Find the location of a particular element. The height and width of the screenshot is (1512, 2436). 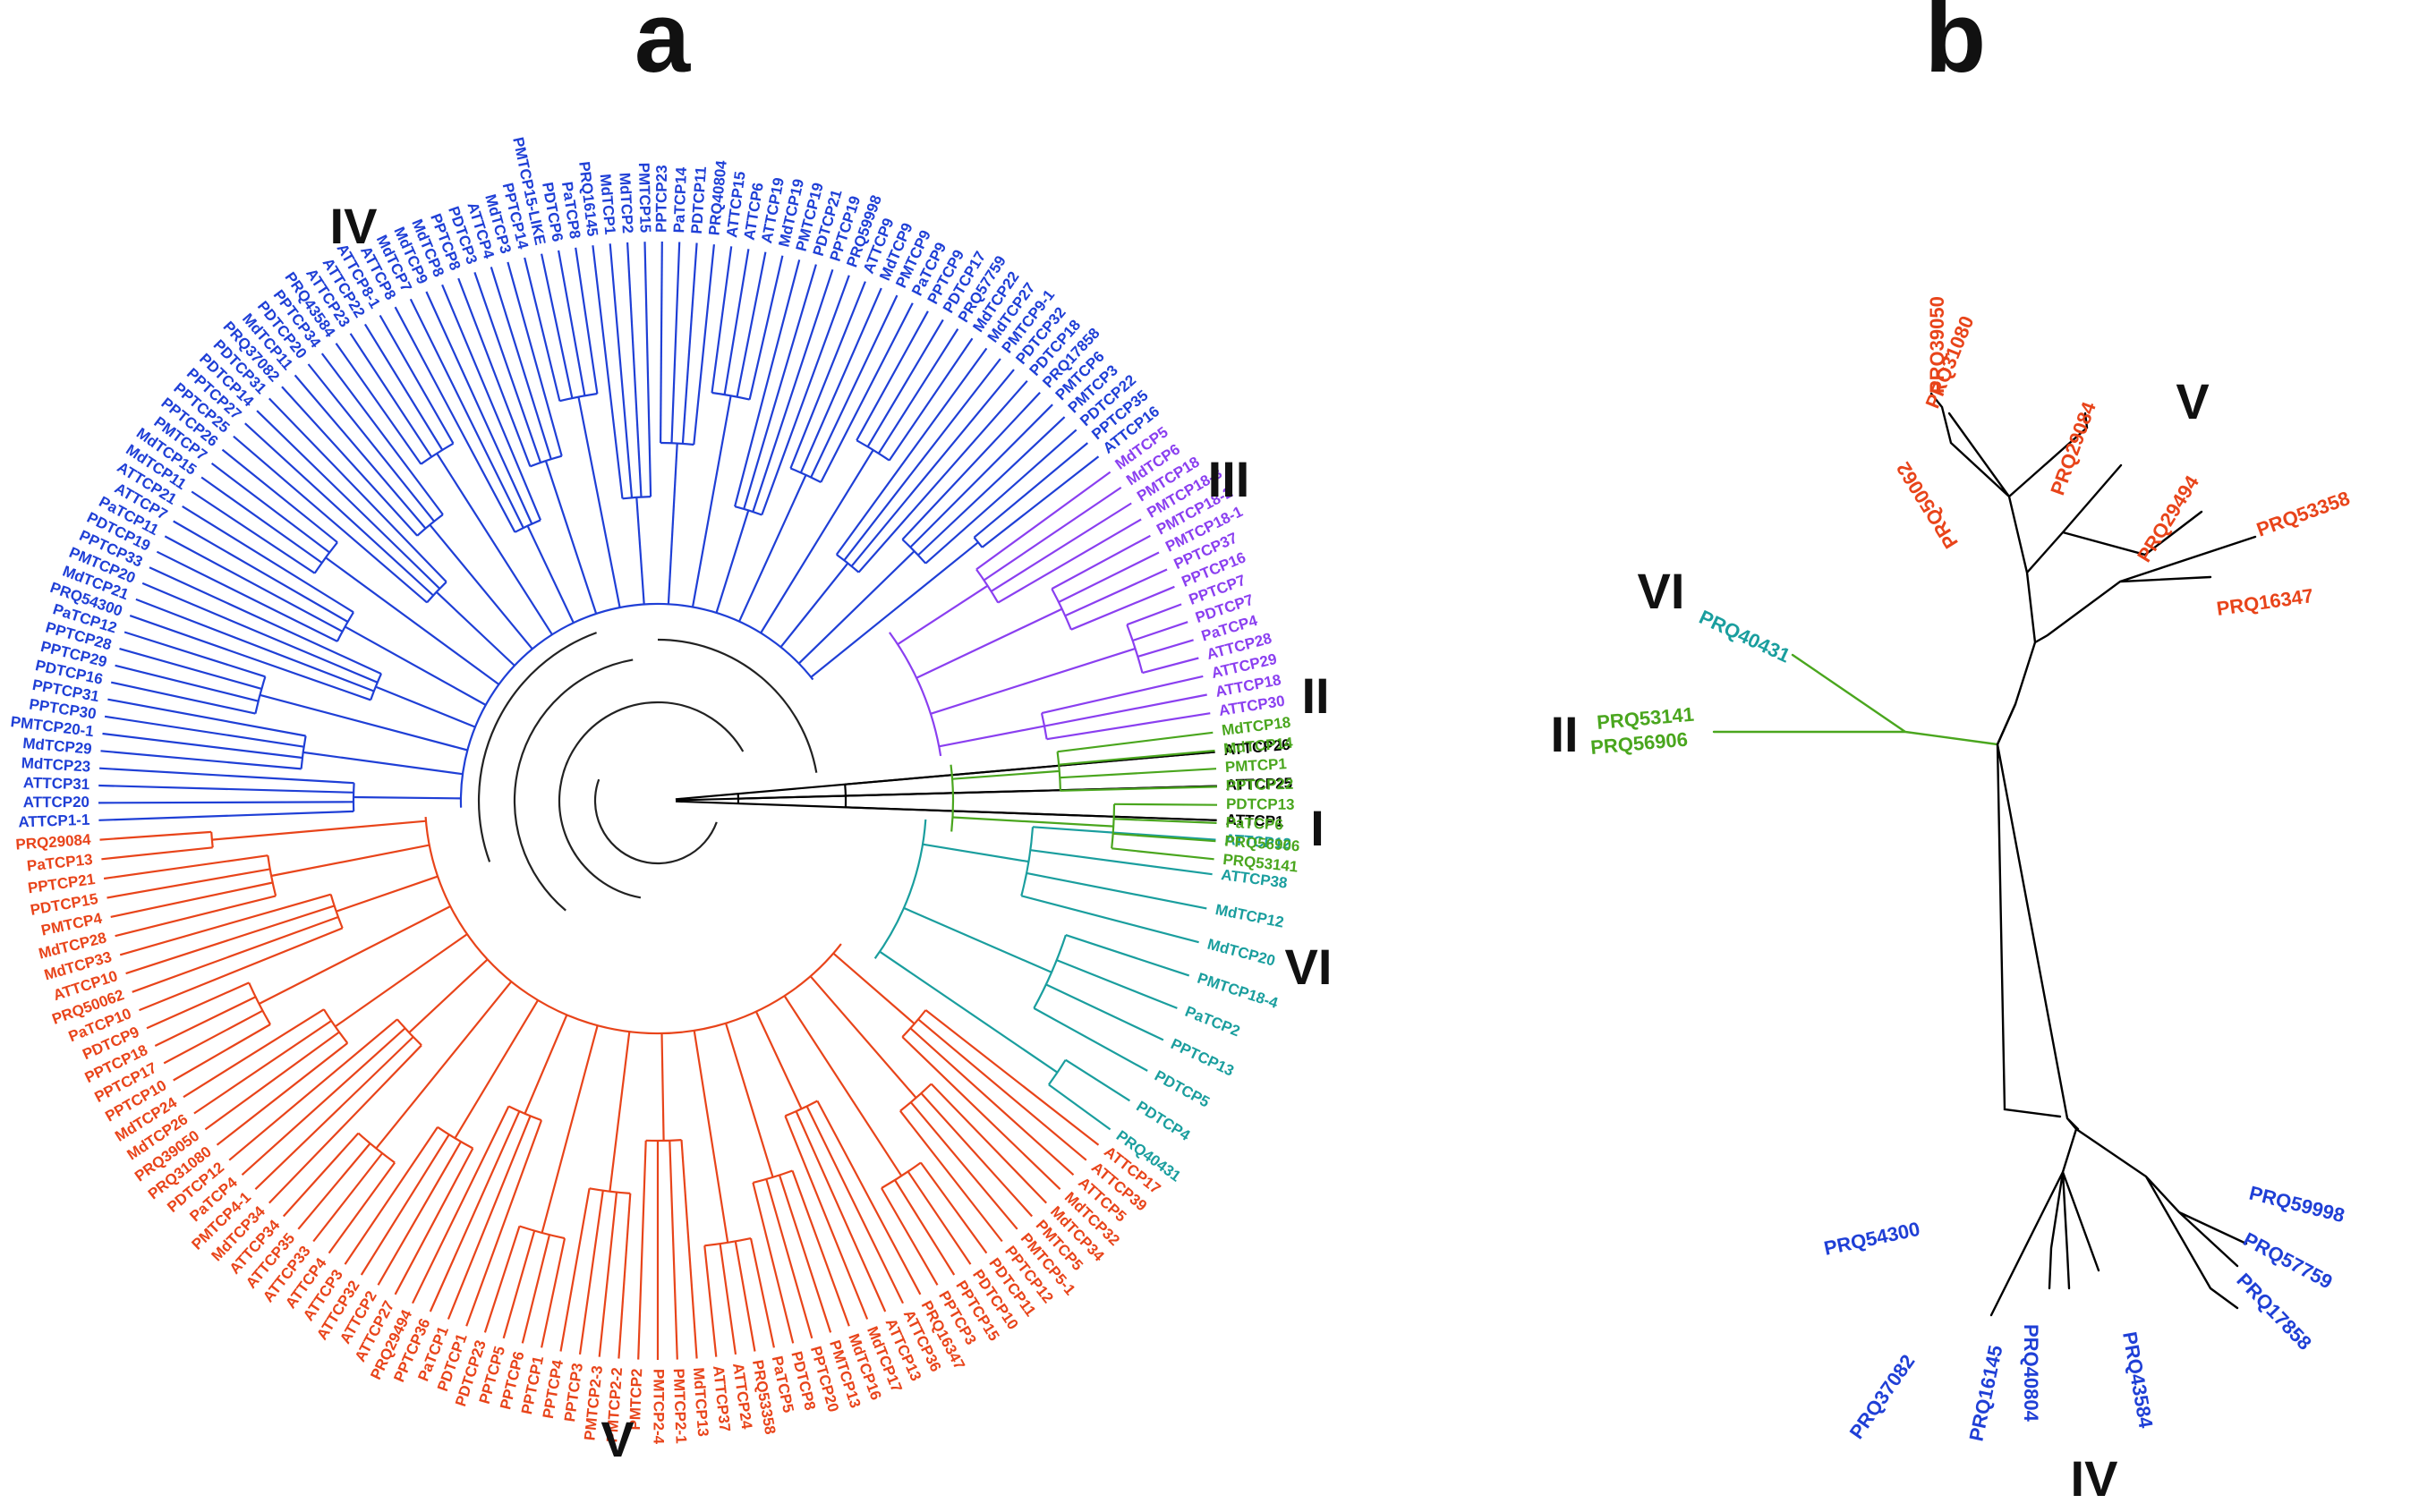

leaf-label: PaTCP14 is located at coordinates (680, 200).